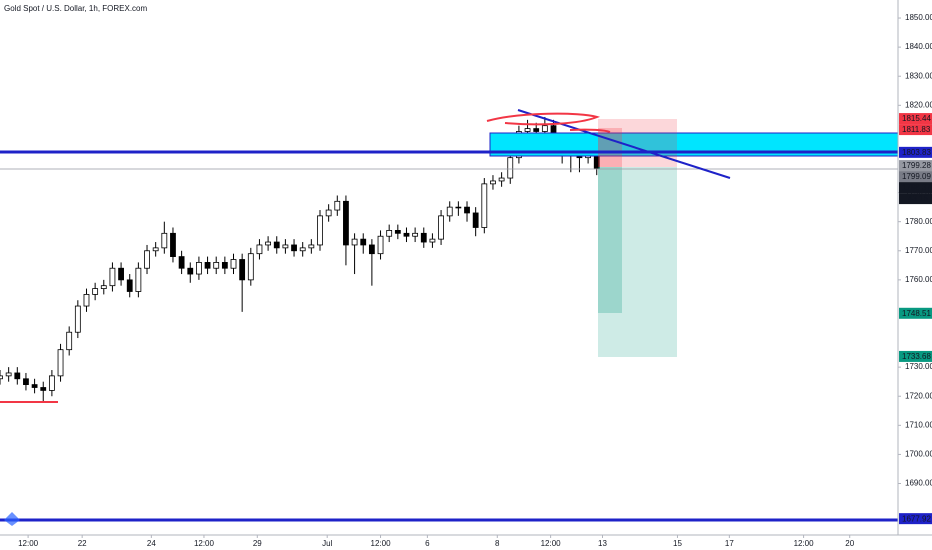  I want to click on price-marker-label: 1799.28, so click(916, 165).